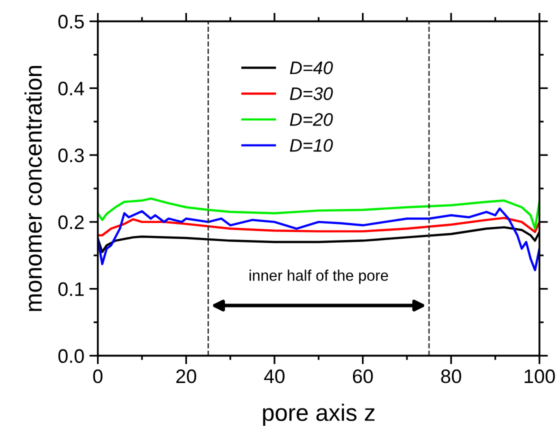 This screenshot has width=559, height=426. I want to click on y-tick-label: 0.3, so click(71, 155).